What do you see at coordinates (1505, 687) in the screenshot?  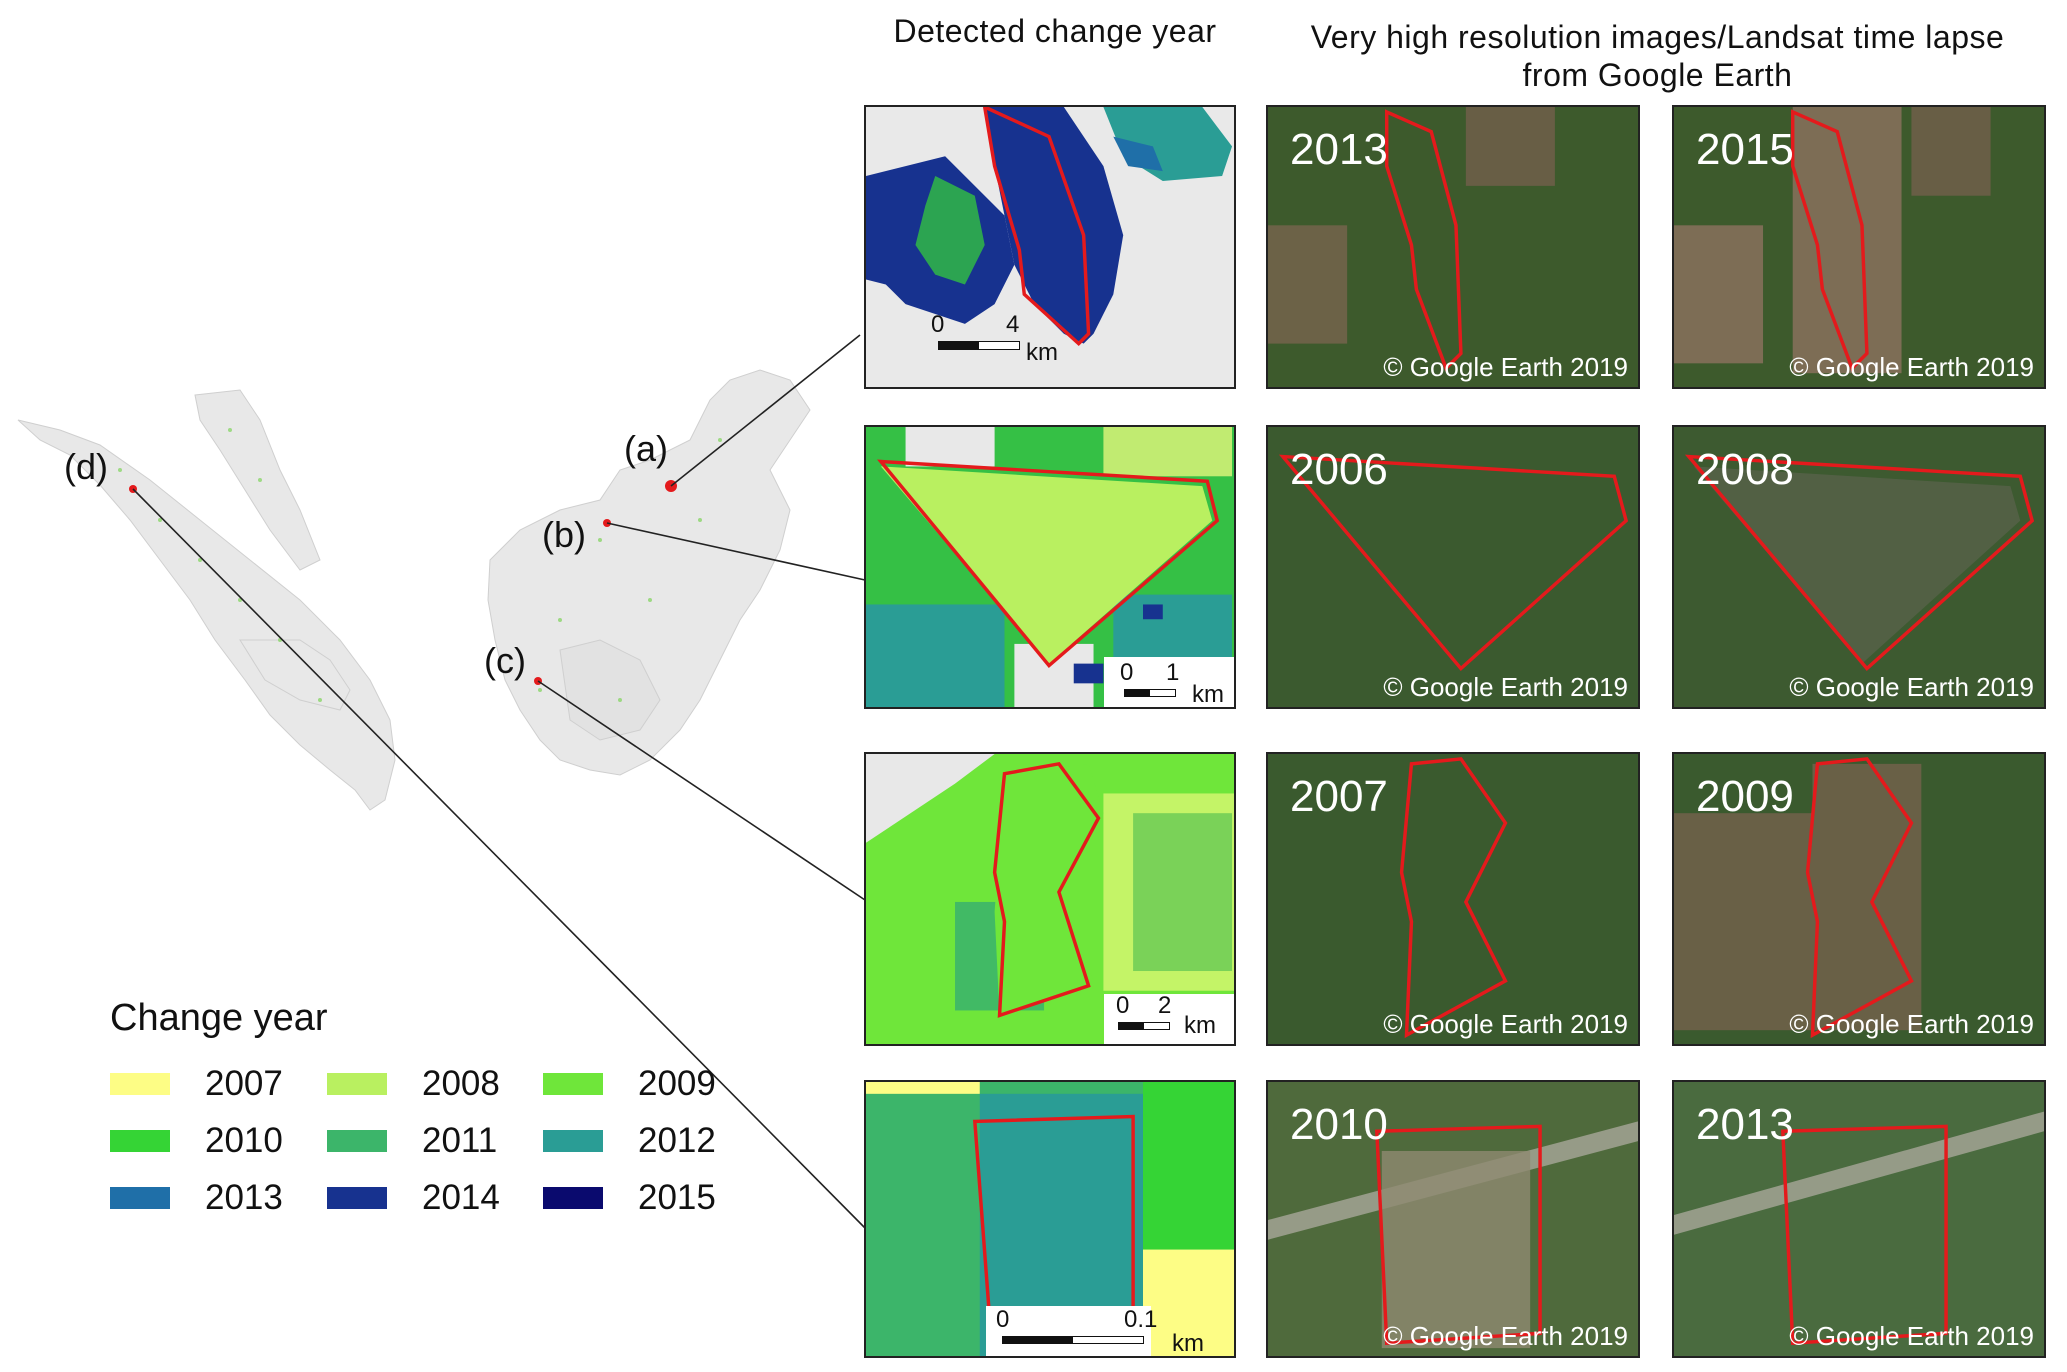 I see `credit-b-before: © Google Earth 2019` at bounding box center [1505, 687].